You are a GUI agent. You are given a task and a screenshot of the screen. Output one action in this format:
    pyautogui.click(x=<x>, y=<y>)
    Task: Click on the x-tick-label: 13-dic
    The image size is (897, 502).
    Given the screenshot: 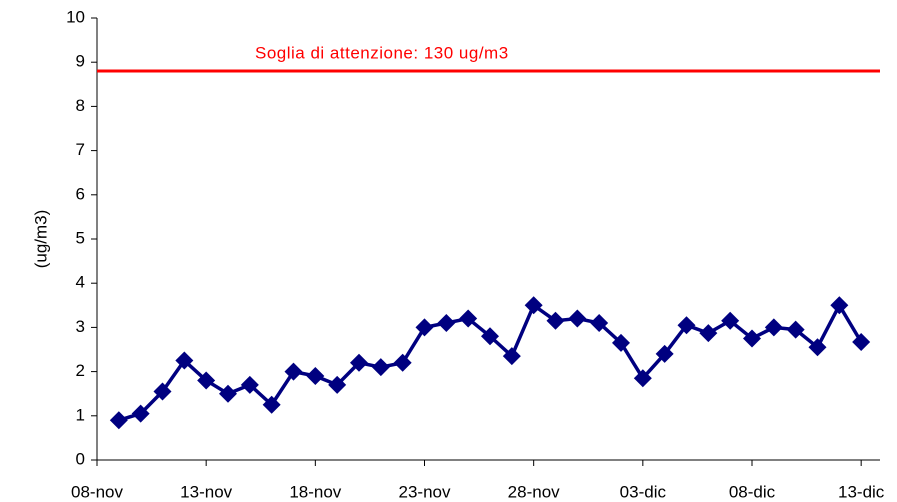 What is the action you would take?
    pyautogui.click(x=861, y=491)
    